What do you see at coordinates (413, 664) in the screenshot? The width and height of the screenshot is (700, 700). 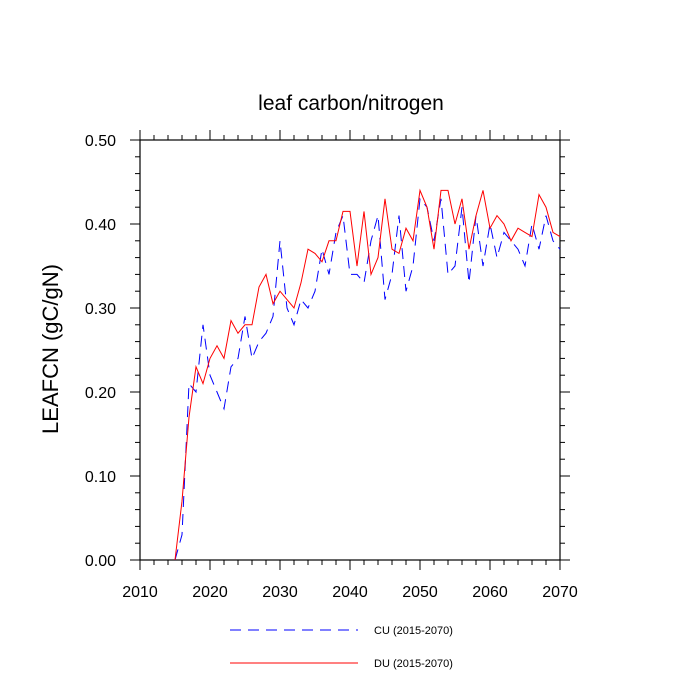 I see `legend-label-du: DU (2015-2070)` at bounding box center [413, 664].